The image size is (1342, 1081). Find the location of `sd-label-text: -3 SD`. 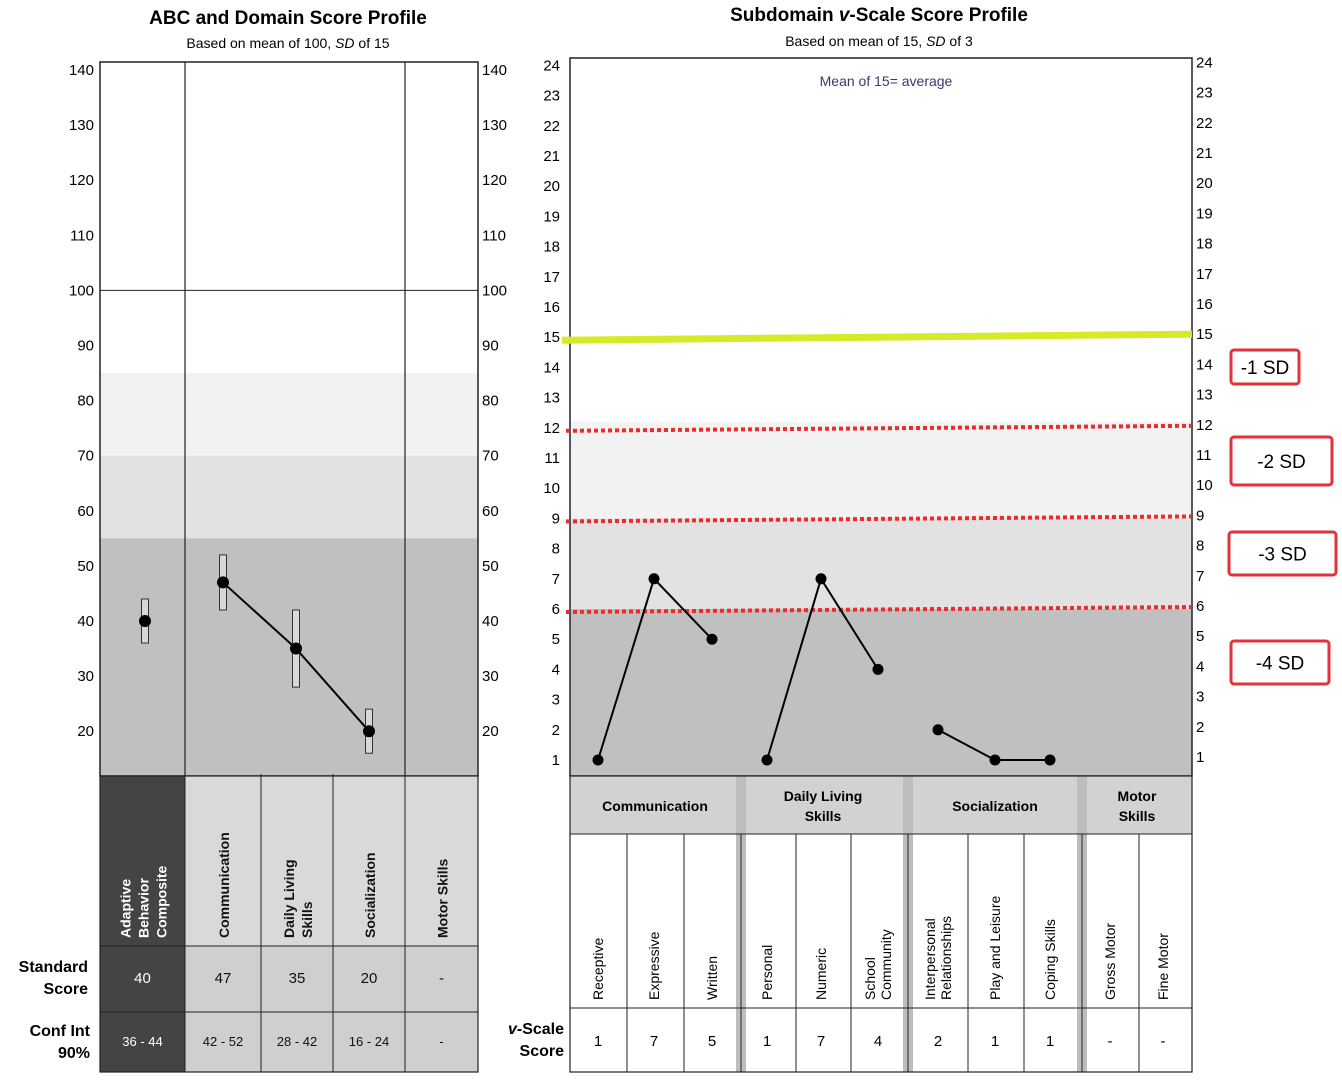

sd-label-text: -3 SD is located at coordinates (1282, 555).